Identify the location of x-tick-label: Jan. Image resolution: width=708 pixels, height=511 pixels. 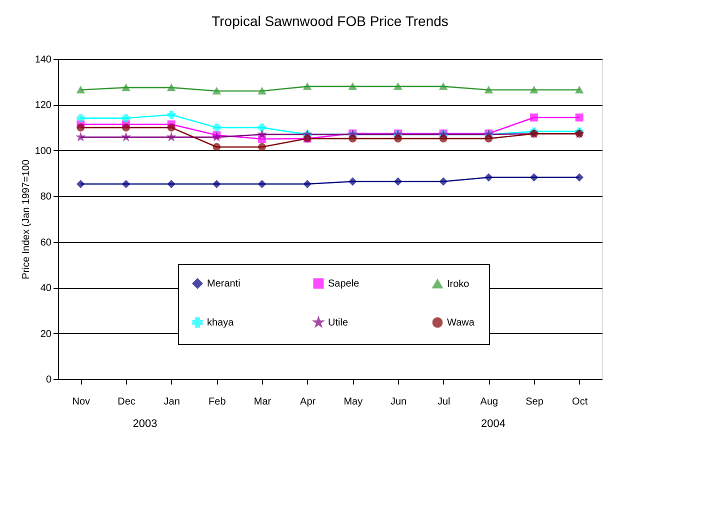
(172, 402).